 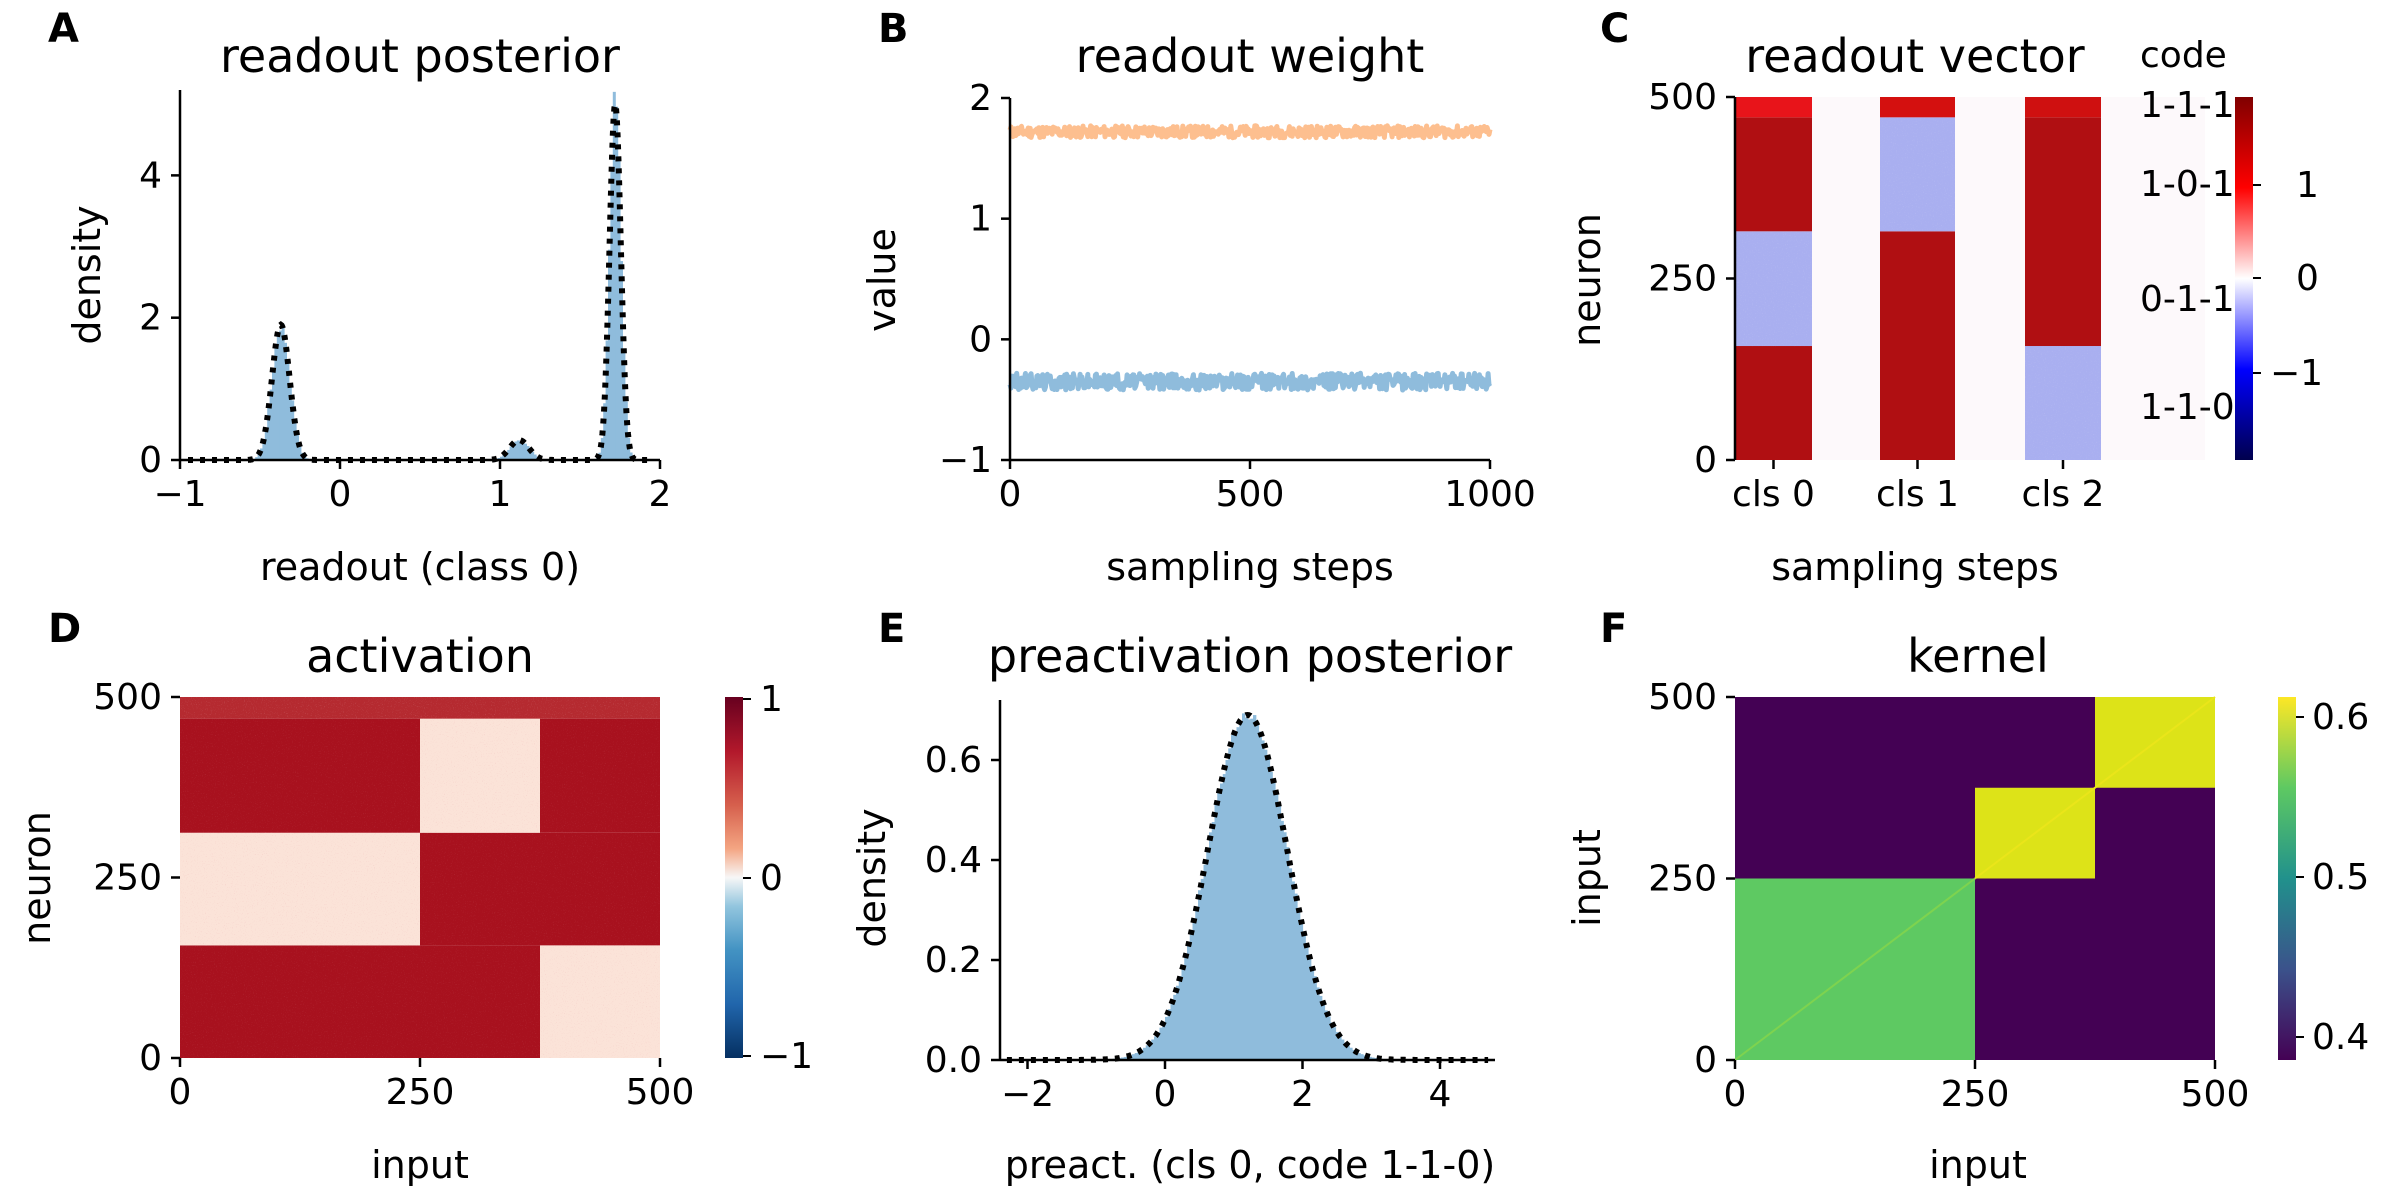 What do you see at coordinates (771, 699) in the screenshot?
I see `panel-d-colorbar-tick: 1` at bounding box center [771, 699].